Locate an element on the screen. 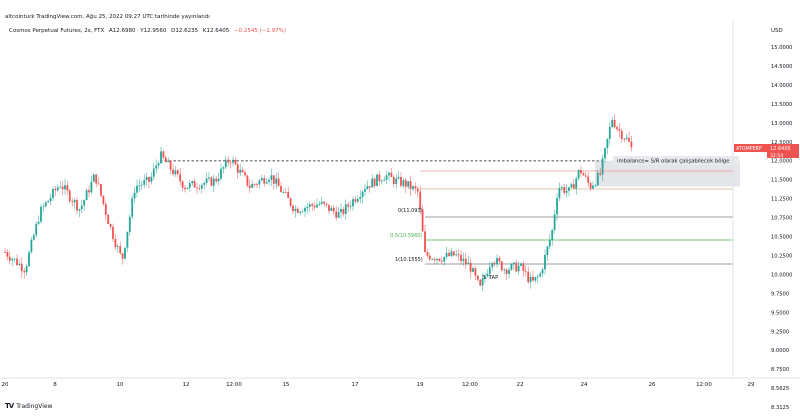 This screenshot has width=800, height=418. tap-label: 3. TAP is located at coordinates (490, 278).